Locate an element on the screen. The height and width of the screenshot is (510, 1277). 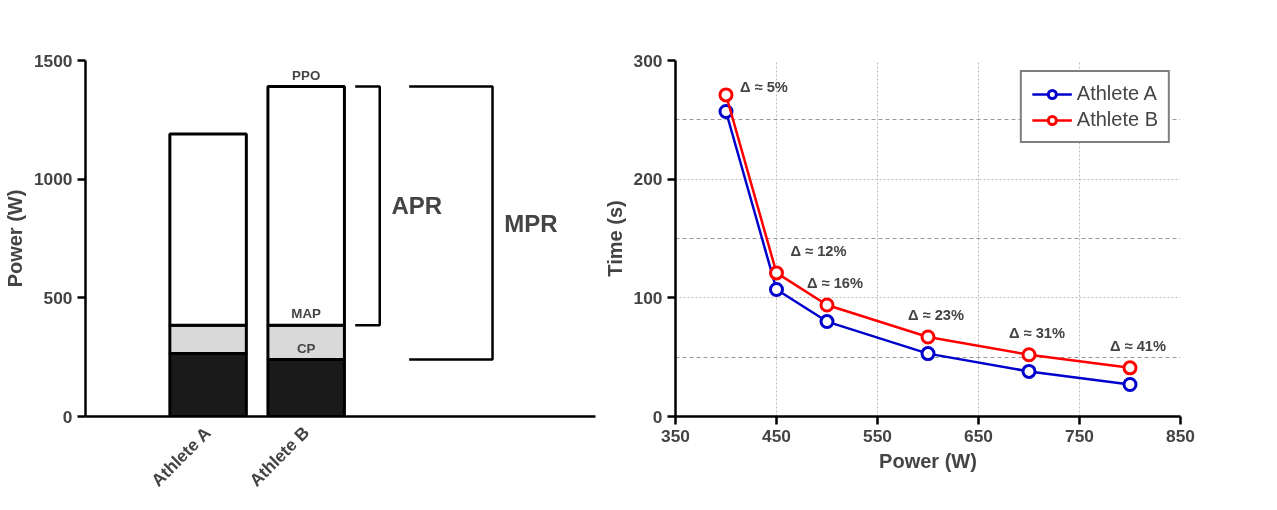
legend-label: Athlete B is located at coordinates (1117, 119).